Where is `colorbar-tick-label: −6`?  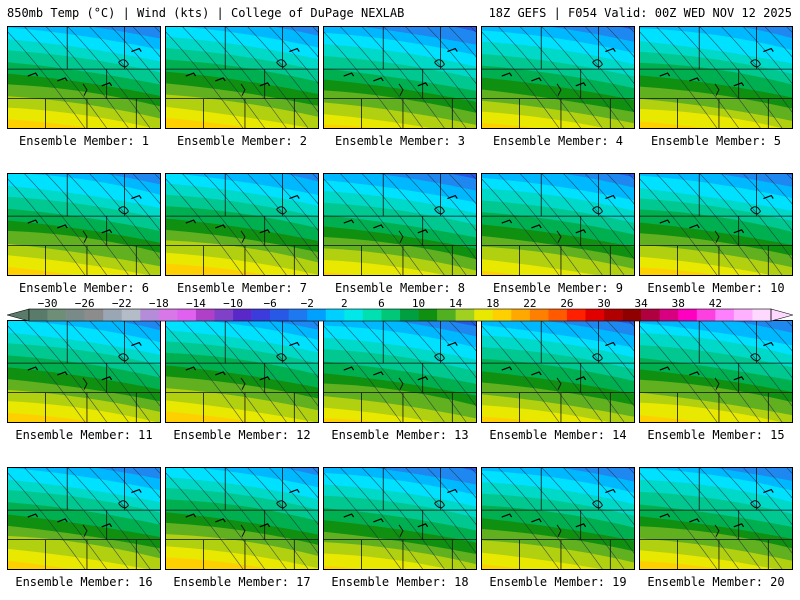
colorbar-tick-label: −6 is located at coordinates (270, 303).